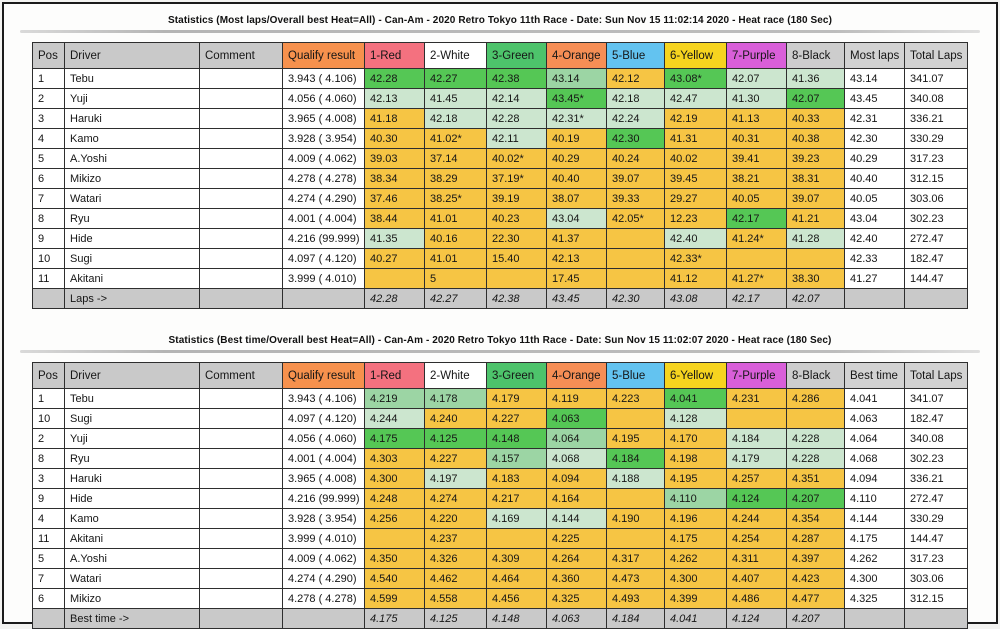 This screenshot has width=1000, height=629. Describe the element at coordinates (516, 478) in the screenshot. I see `heat-cell: 4.183` at that location.